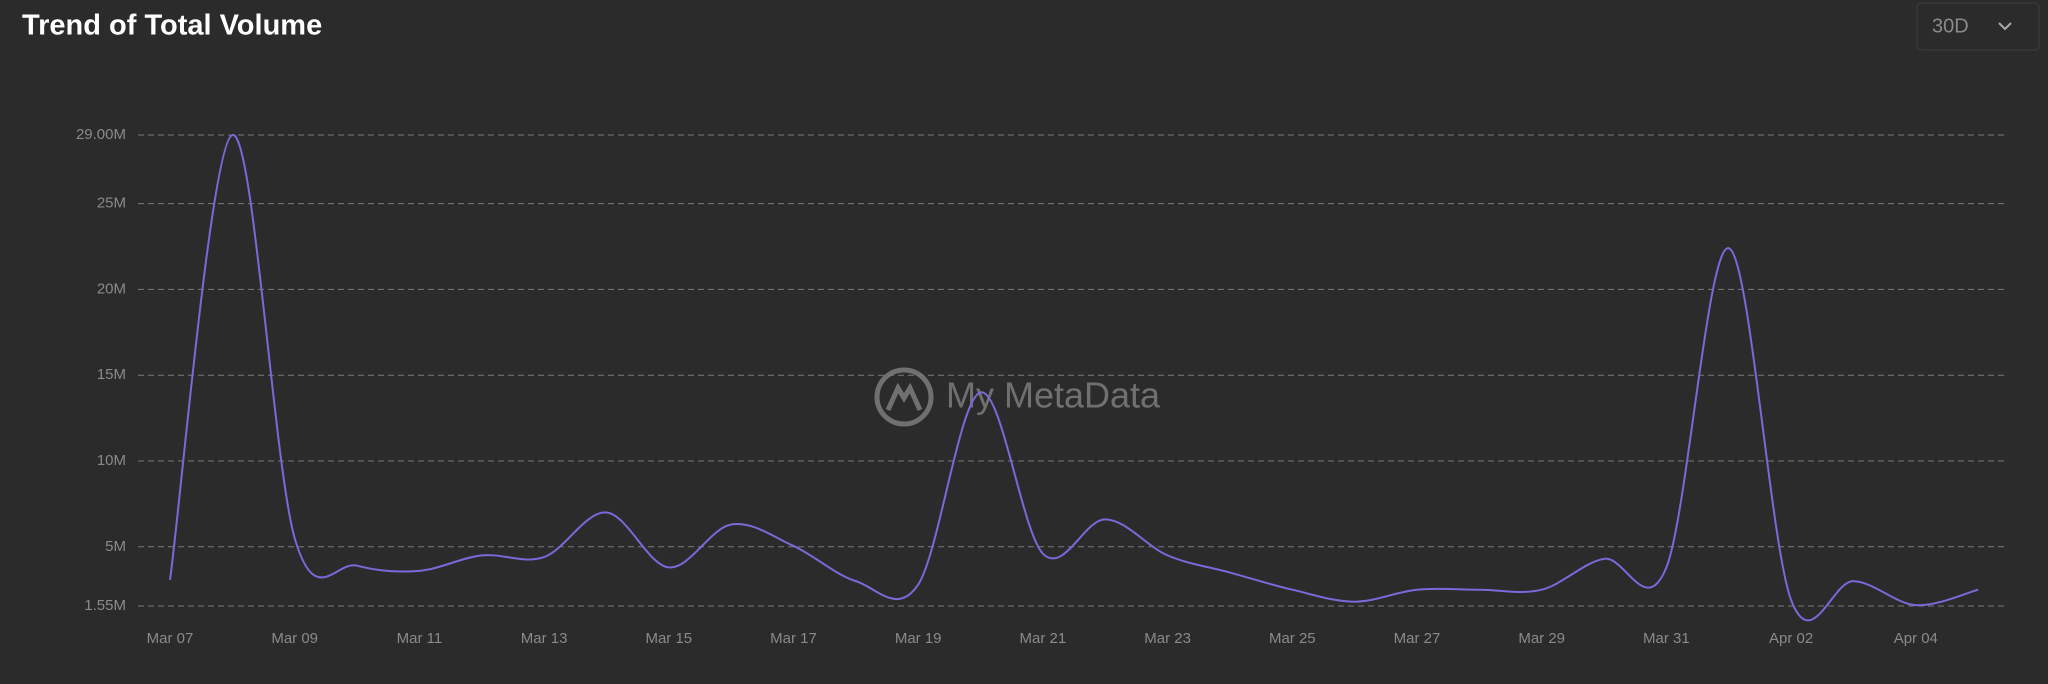  Describe the element at coordinates (111, 460) in the screenshot. I see `y-tick-label: 10M` at that location.